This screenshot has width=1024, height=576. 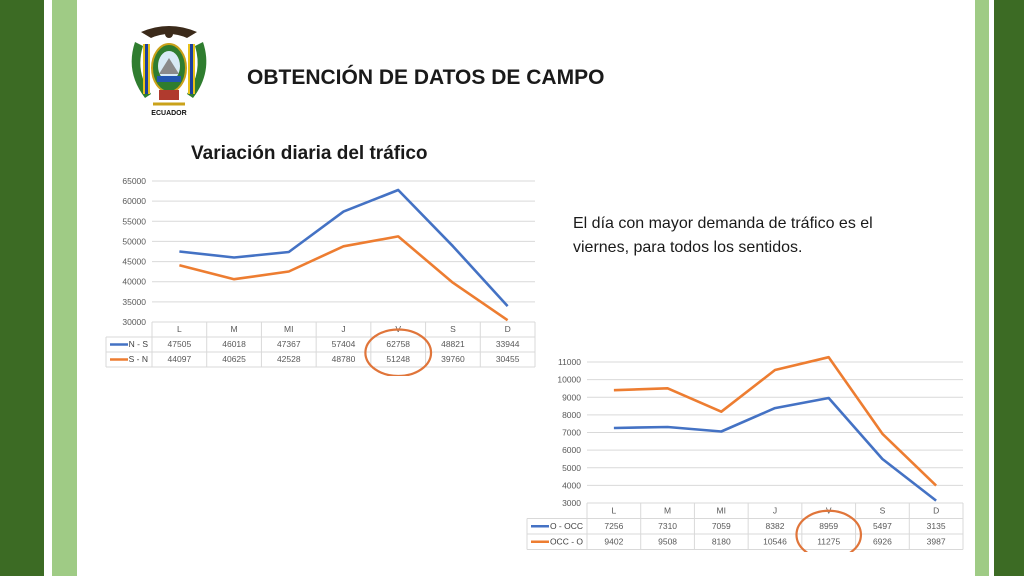 I want to click on y-tick-label: 40000, so click(x=134, y=282).